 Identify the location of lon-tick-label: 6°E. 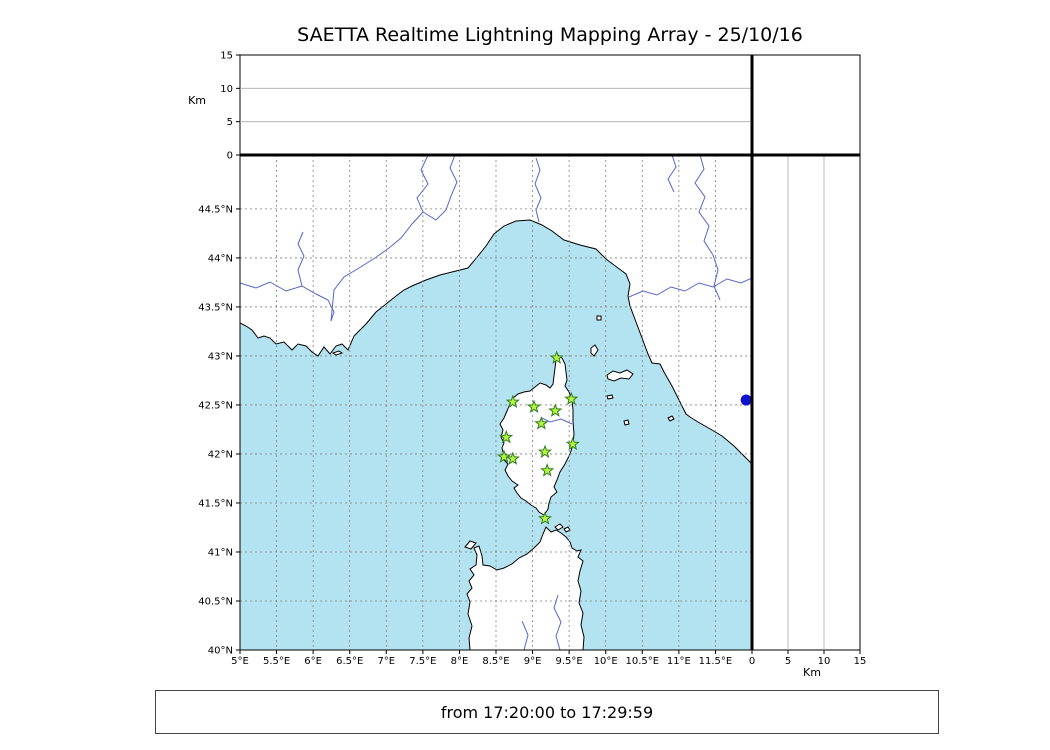
(313, 661).